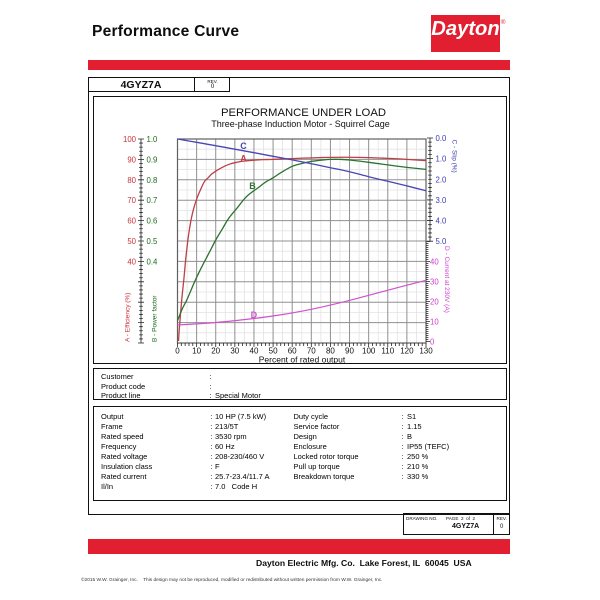  Describe the element at coordinates (252, 186) in the screenshot. I see `svg-text: B` at that location.